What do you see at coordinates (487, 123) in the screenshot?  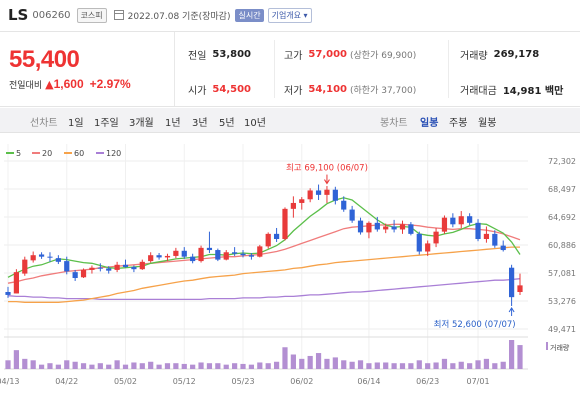 I see `candle-monthly: 월봉` at bounding box center [487, 123].